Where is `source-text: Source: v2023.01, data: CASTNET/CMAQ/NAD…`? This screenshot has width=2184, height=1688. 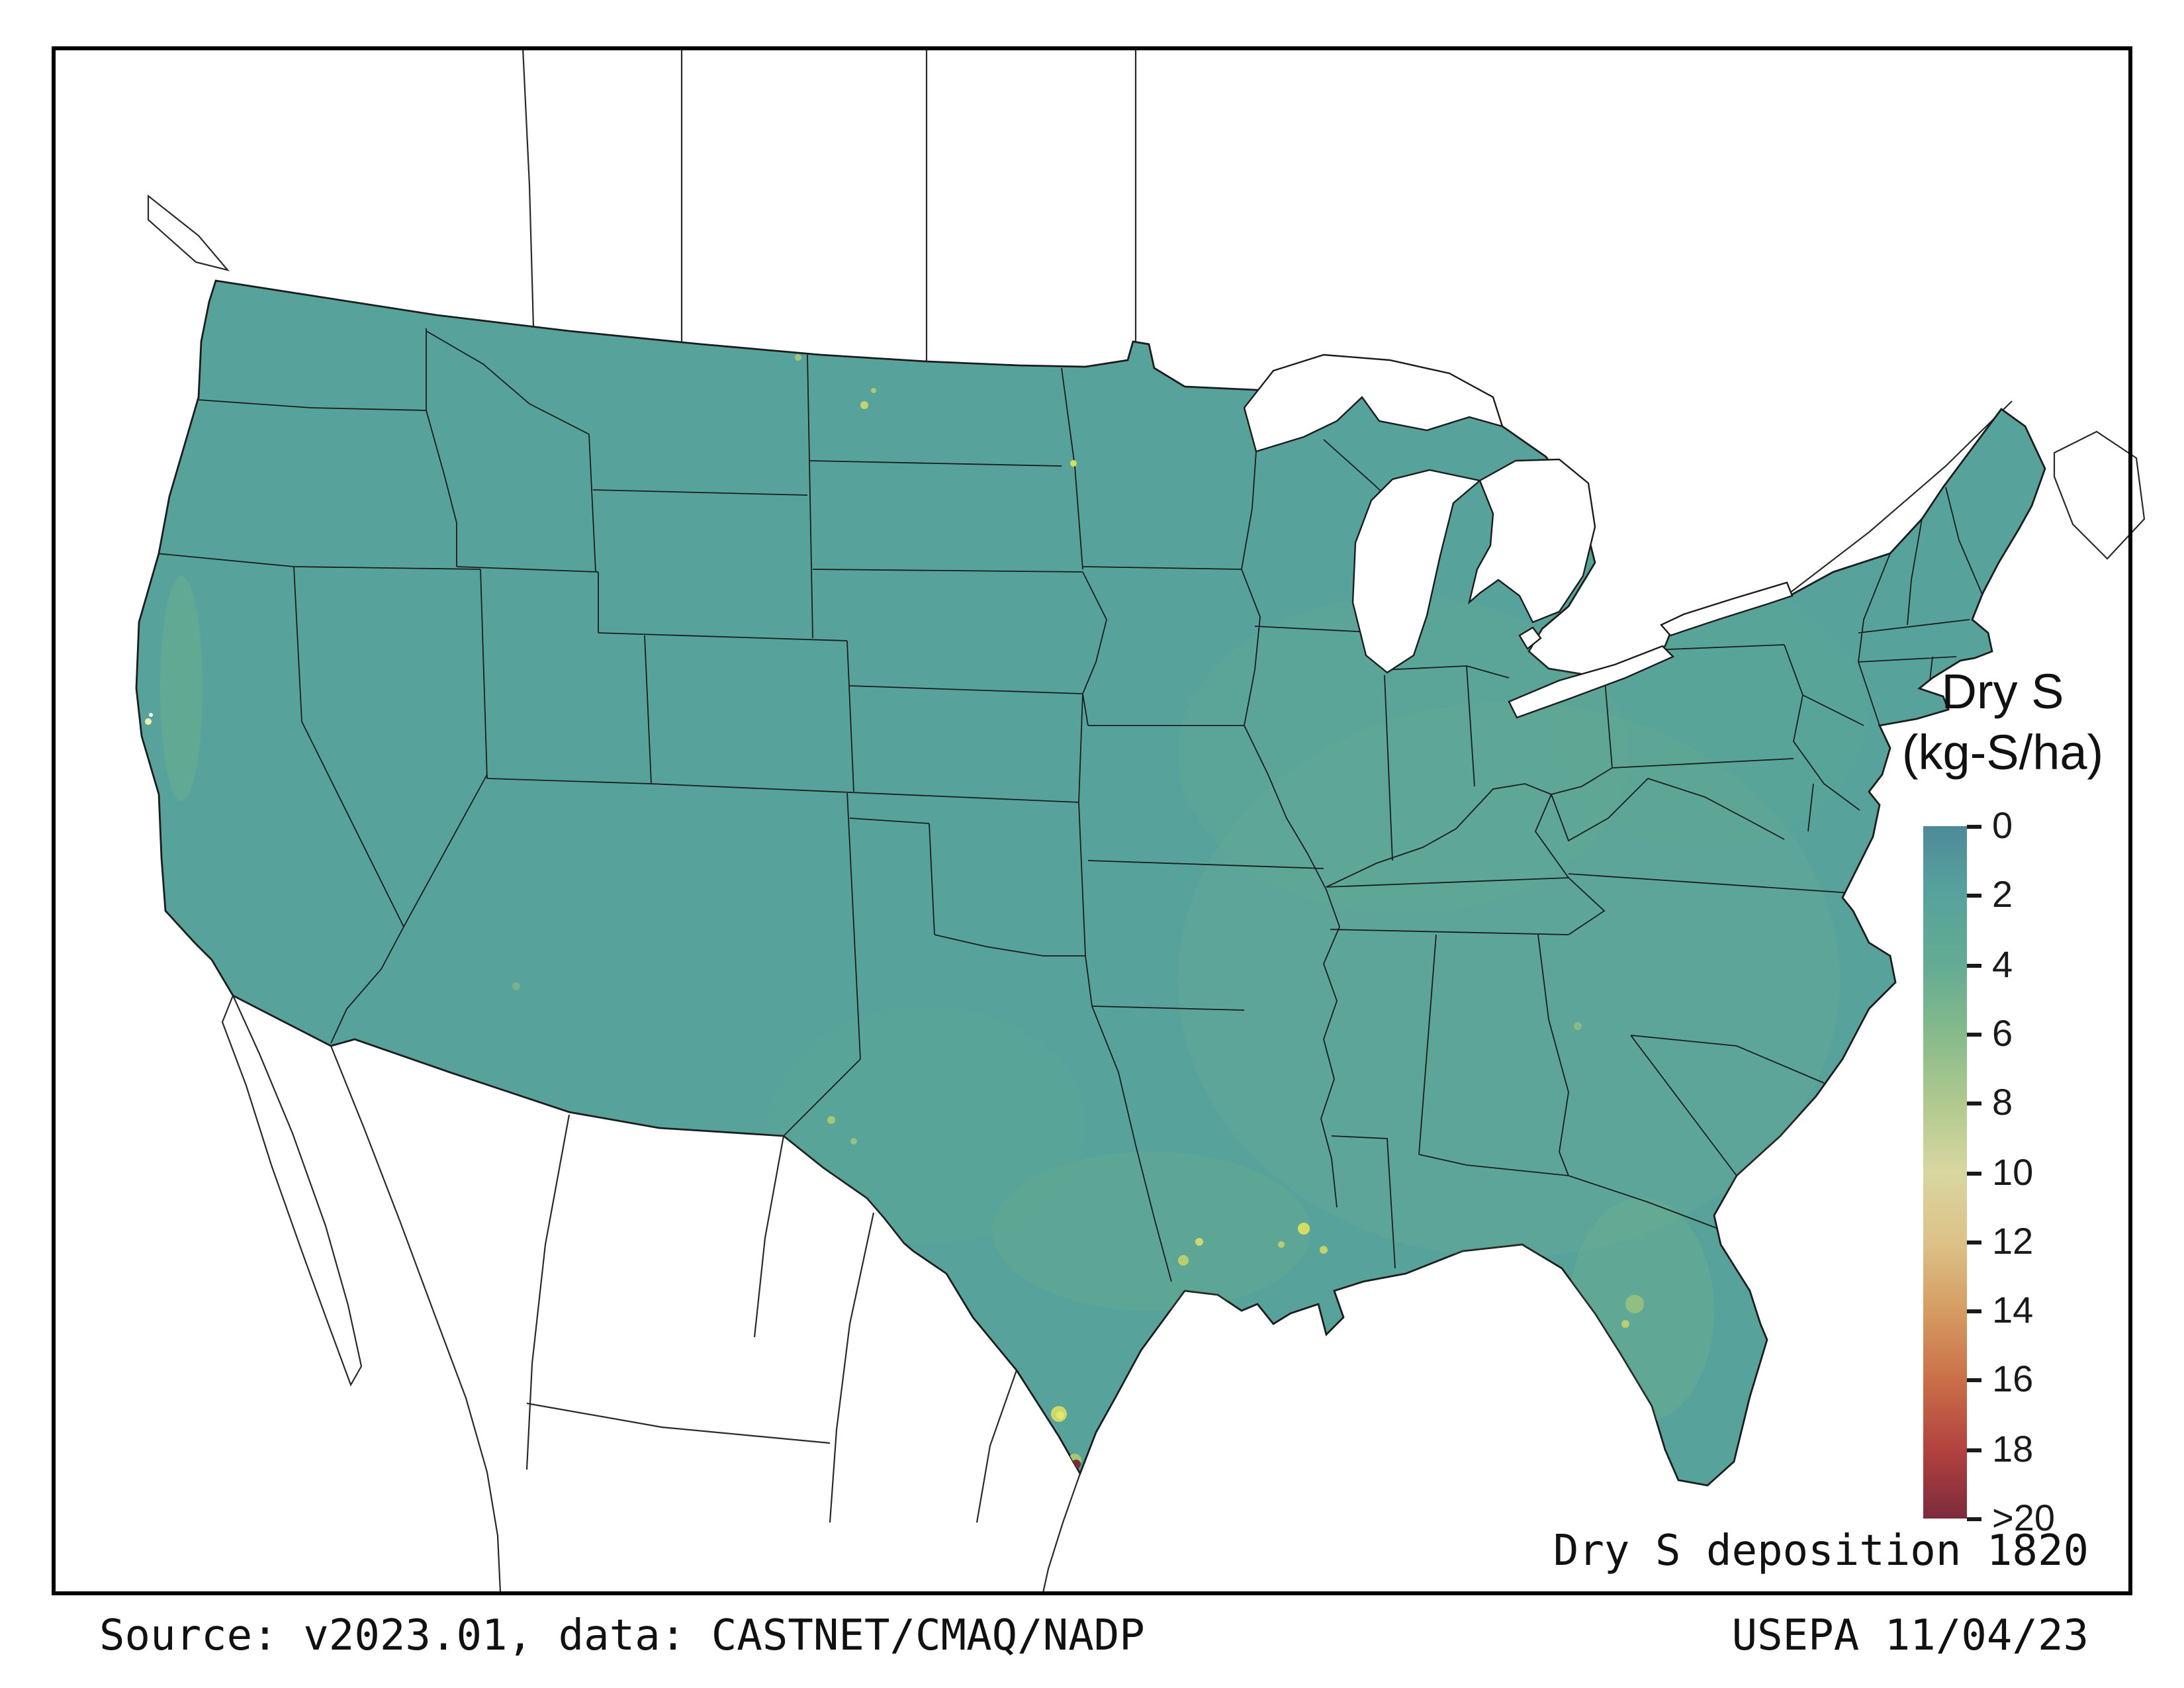
source-text: Source: v2023.01, data: CASTNET/CMAQ/NAD… is located at coordinates (622, 1635).